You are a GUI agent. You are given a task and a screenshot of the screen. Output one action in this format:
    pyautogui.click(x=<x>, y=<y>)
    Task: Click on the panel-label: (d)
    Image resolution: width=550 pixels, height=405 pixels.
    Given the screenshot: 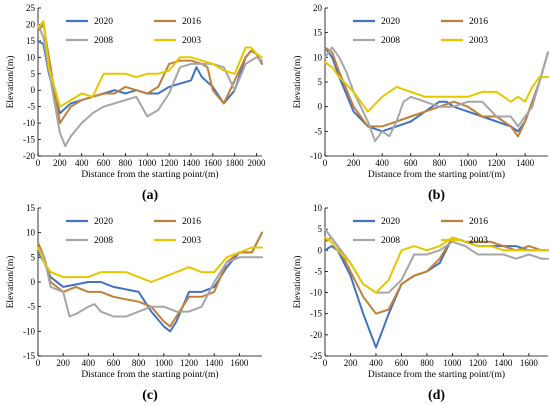 What is the action you would take?
    pyautogui.click(x=436, y=395)
    